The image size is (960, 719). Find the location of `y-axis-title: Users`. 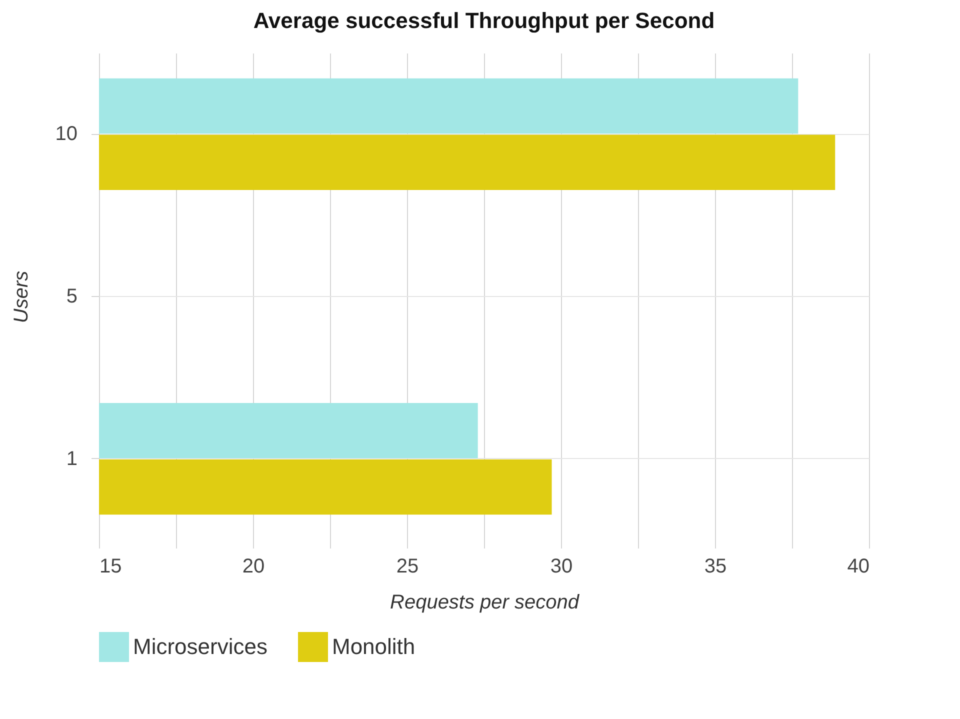

y-axis-title: Users is located at coordinates (21, 297).